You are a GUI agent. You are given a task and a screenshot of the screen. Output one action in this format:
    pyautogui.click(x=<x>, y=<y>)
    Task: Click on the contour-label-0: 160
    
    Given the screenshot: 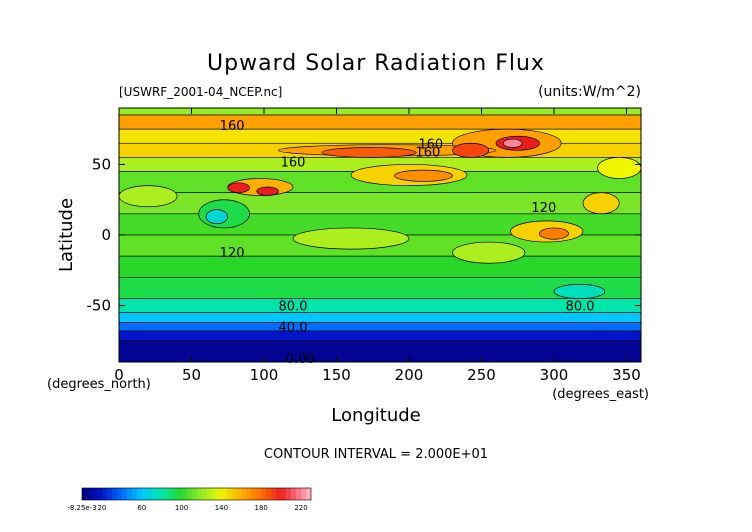 What is the action you would take?
    pyautogui.click(x=232, y=126)
    